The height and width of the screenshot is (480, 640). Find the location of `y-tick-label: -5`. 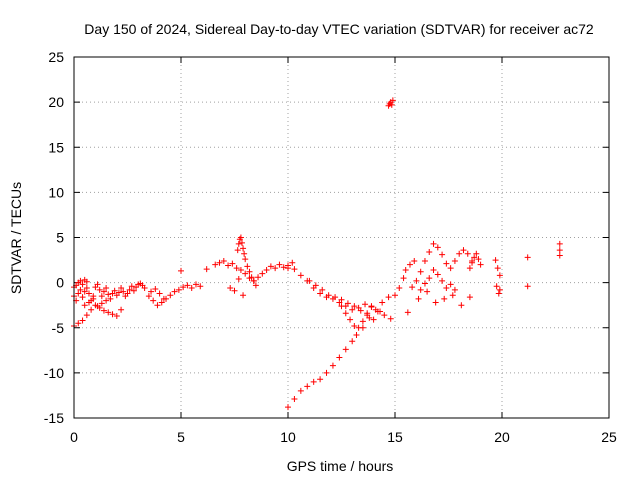

y-tick-label: -5 is located at coordinates (58, 328).